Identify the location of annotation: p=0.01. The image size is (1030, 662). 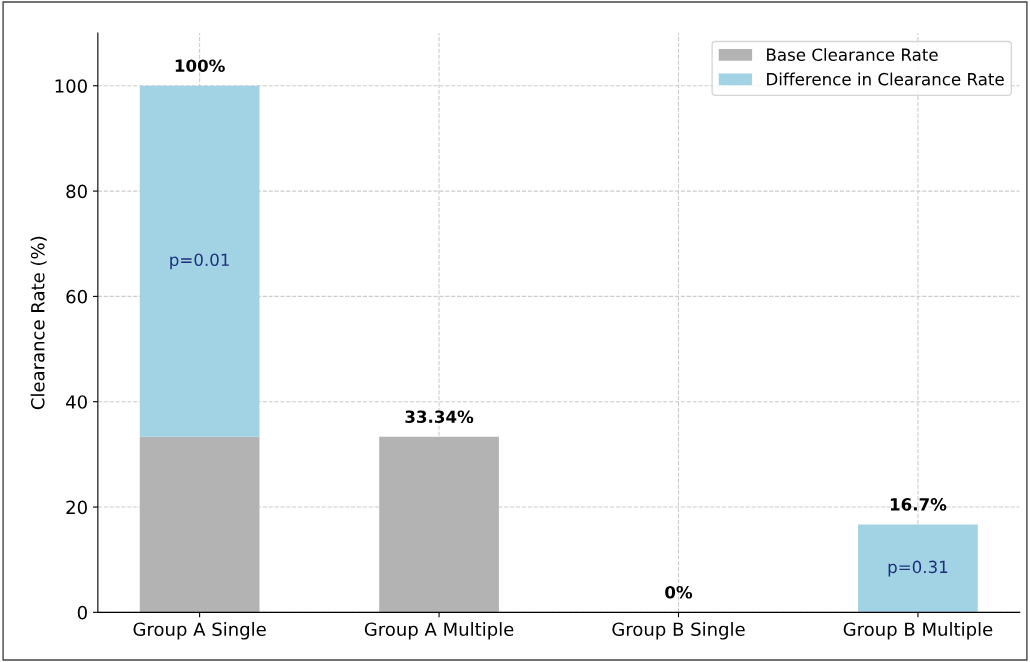
(199, 261).